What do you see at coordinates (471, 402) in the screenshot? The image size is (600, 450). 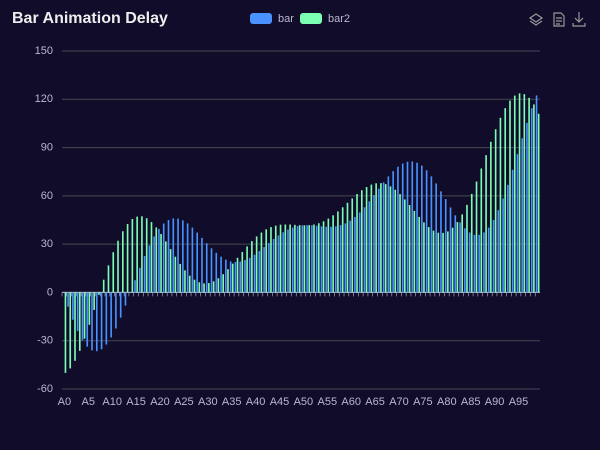 I see `x-tick-label: A85` at bounding box center [471, 402].